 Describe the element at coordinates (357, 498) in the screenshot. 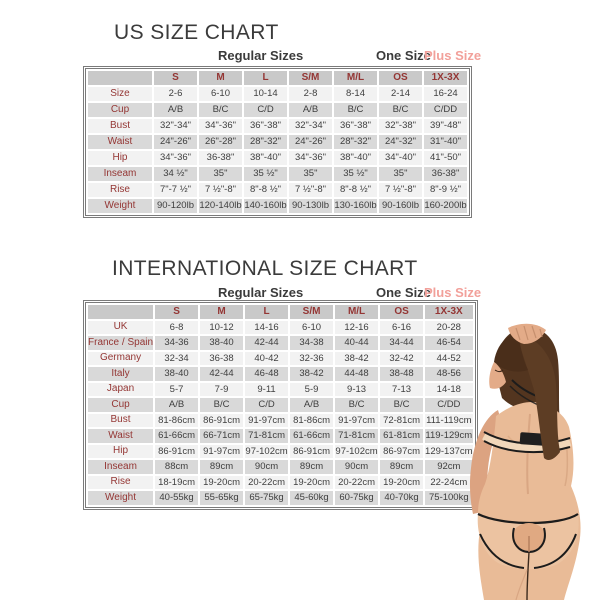

I see `size-cell: 60-75kg` at that location.